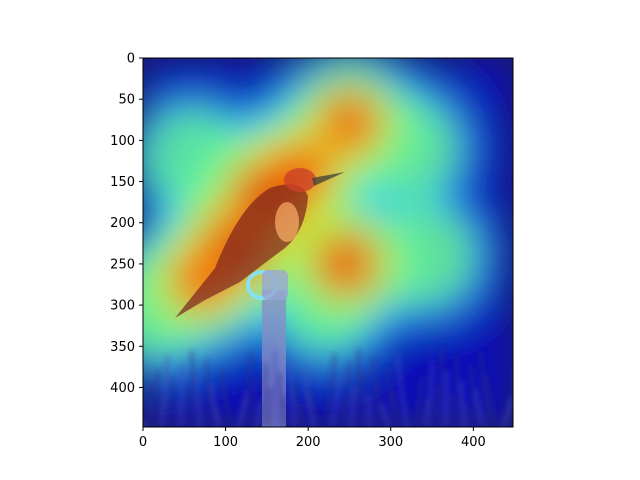 The width and height of the screenshot is (640, 480). I want to click on y-tick-label: 250, so click(122, 264).